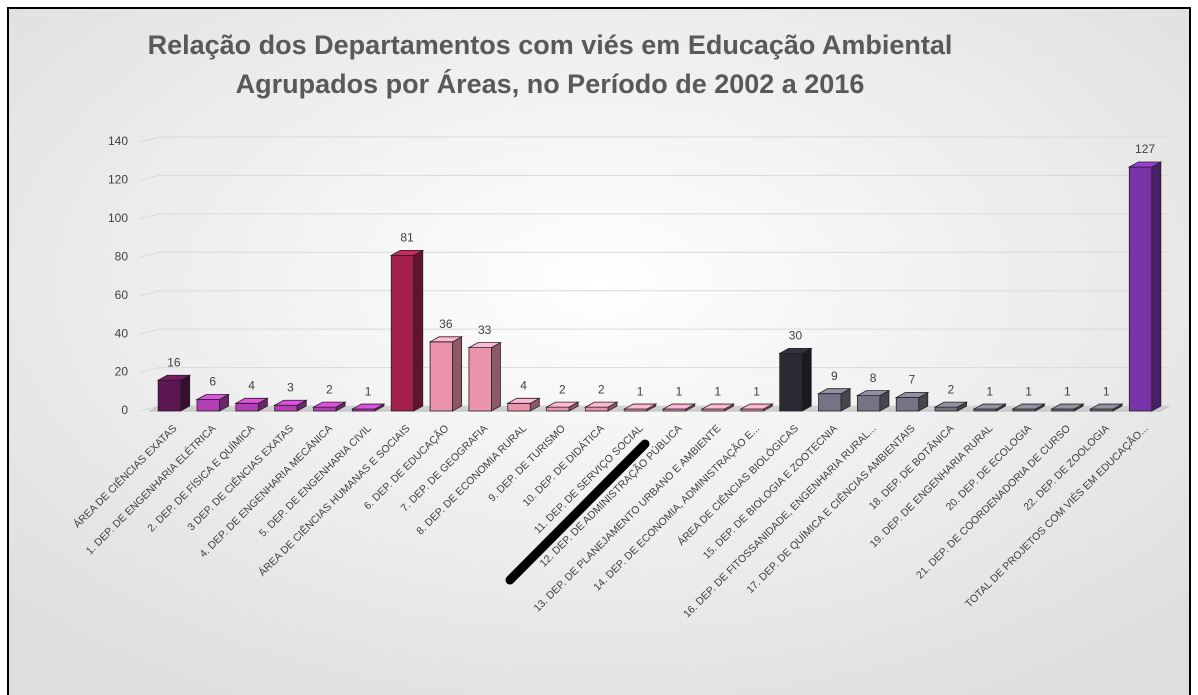  Describe the element at coordinates (122, 372) in the screenshot. I see `y-tick-label: 20` at that location.